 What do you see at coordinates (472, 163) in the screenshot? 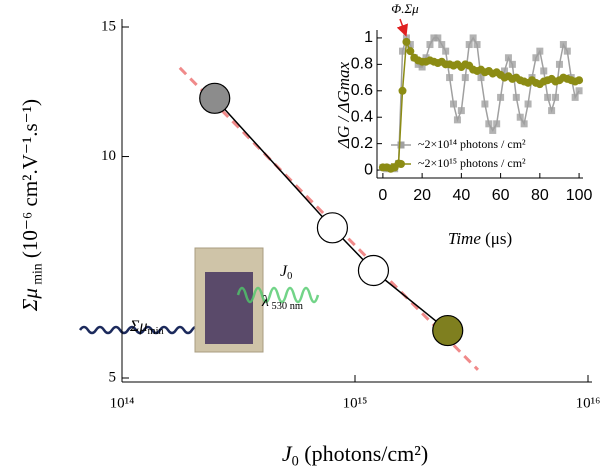
I see `legend-label: ~2×10¹⁵ photons / cm²` at bounding box center [472, 163].